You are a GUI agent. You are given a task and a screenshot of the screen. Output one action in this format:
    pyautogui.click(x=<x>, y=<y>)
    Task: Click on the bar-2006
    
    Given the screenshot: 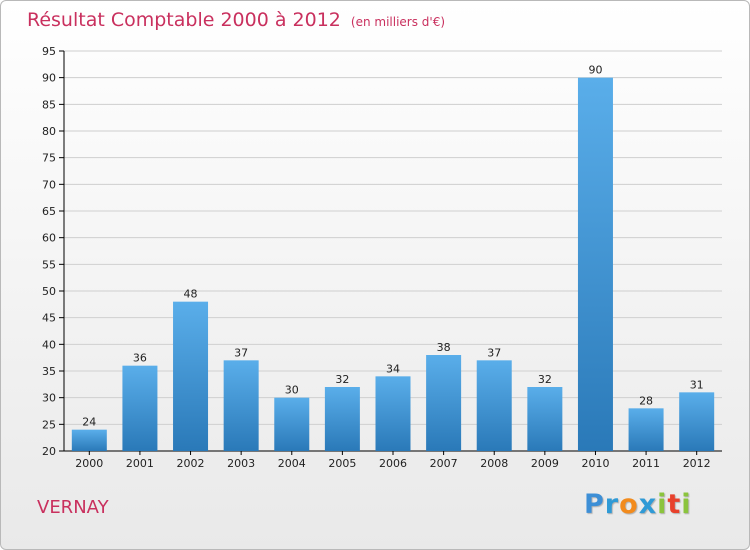 What is the action you would take?
    pyautogui.click(x=393, y=413)
    